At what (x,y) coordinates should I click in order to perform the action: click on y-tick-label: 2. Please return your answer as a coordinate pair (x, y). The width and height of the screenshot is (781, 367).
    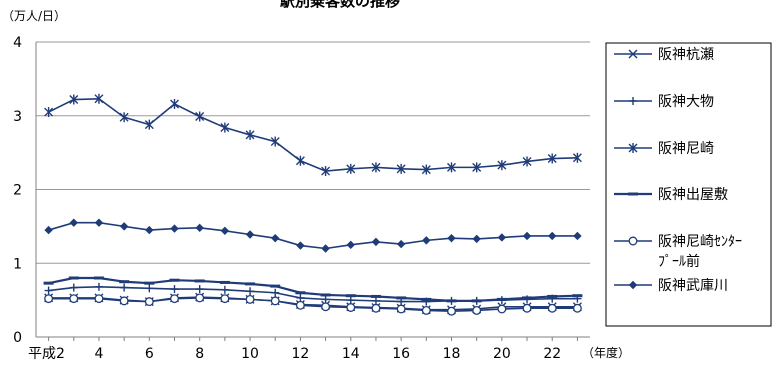
    Looking at the image, I should click on (17, 191).